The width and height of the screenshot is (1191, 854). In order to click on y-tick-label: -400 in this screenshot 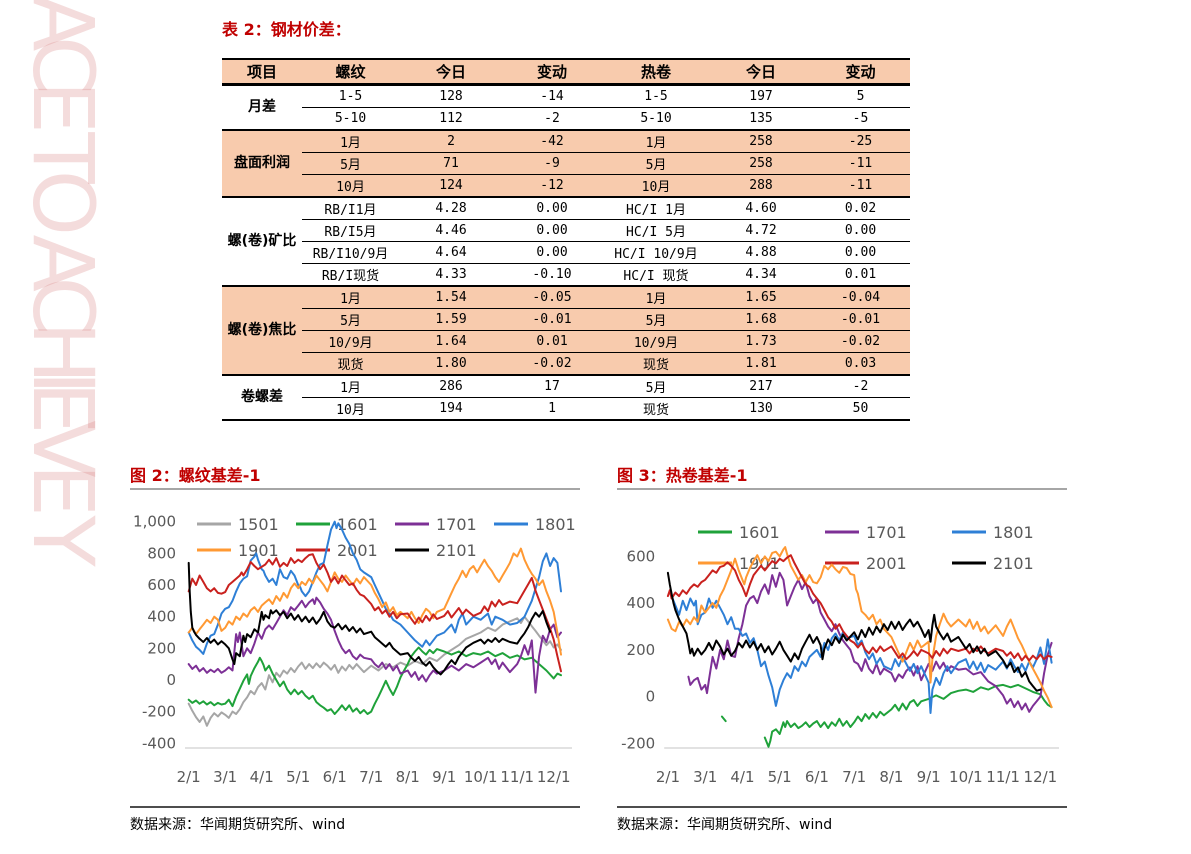, I will do `click(159, 743)`.